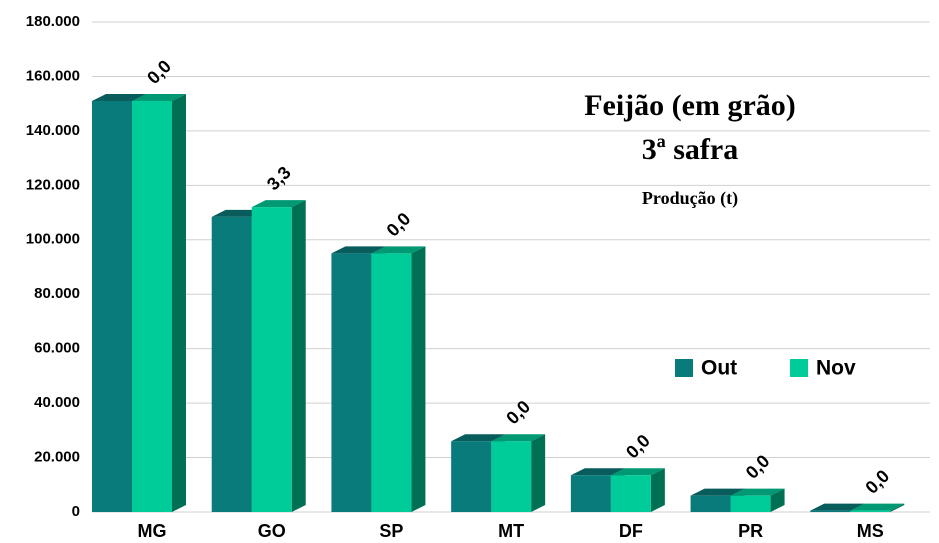 This screenshot has height=543, width=939. What do you see at coordinates (53, 184) in the screenshot?
I see `y-tick-label: 120.000` at bounding box center [53, 184].